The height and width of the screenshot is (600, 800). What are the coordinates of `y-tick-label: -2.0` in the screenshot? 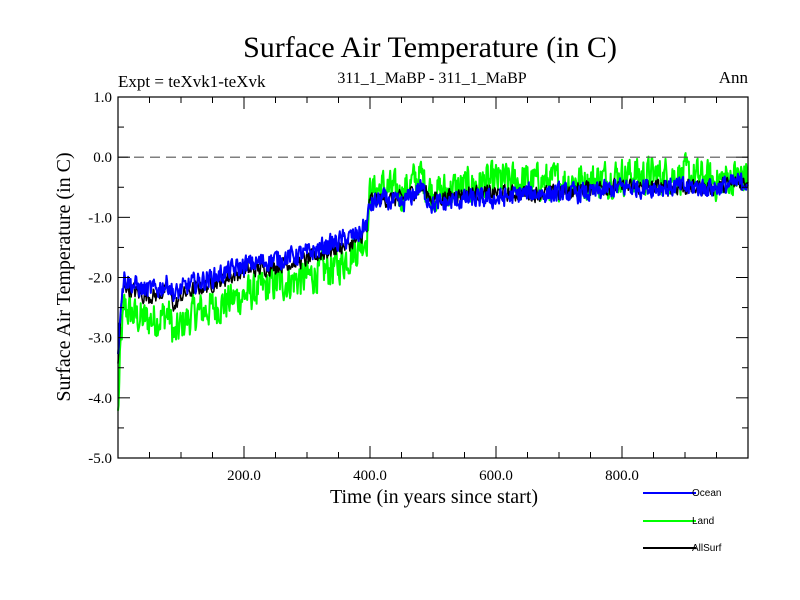 It's located at (100, 279).